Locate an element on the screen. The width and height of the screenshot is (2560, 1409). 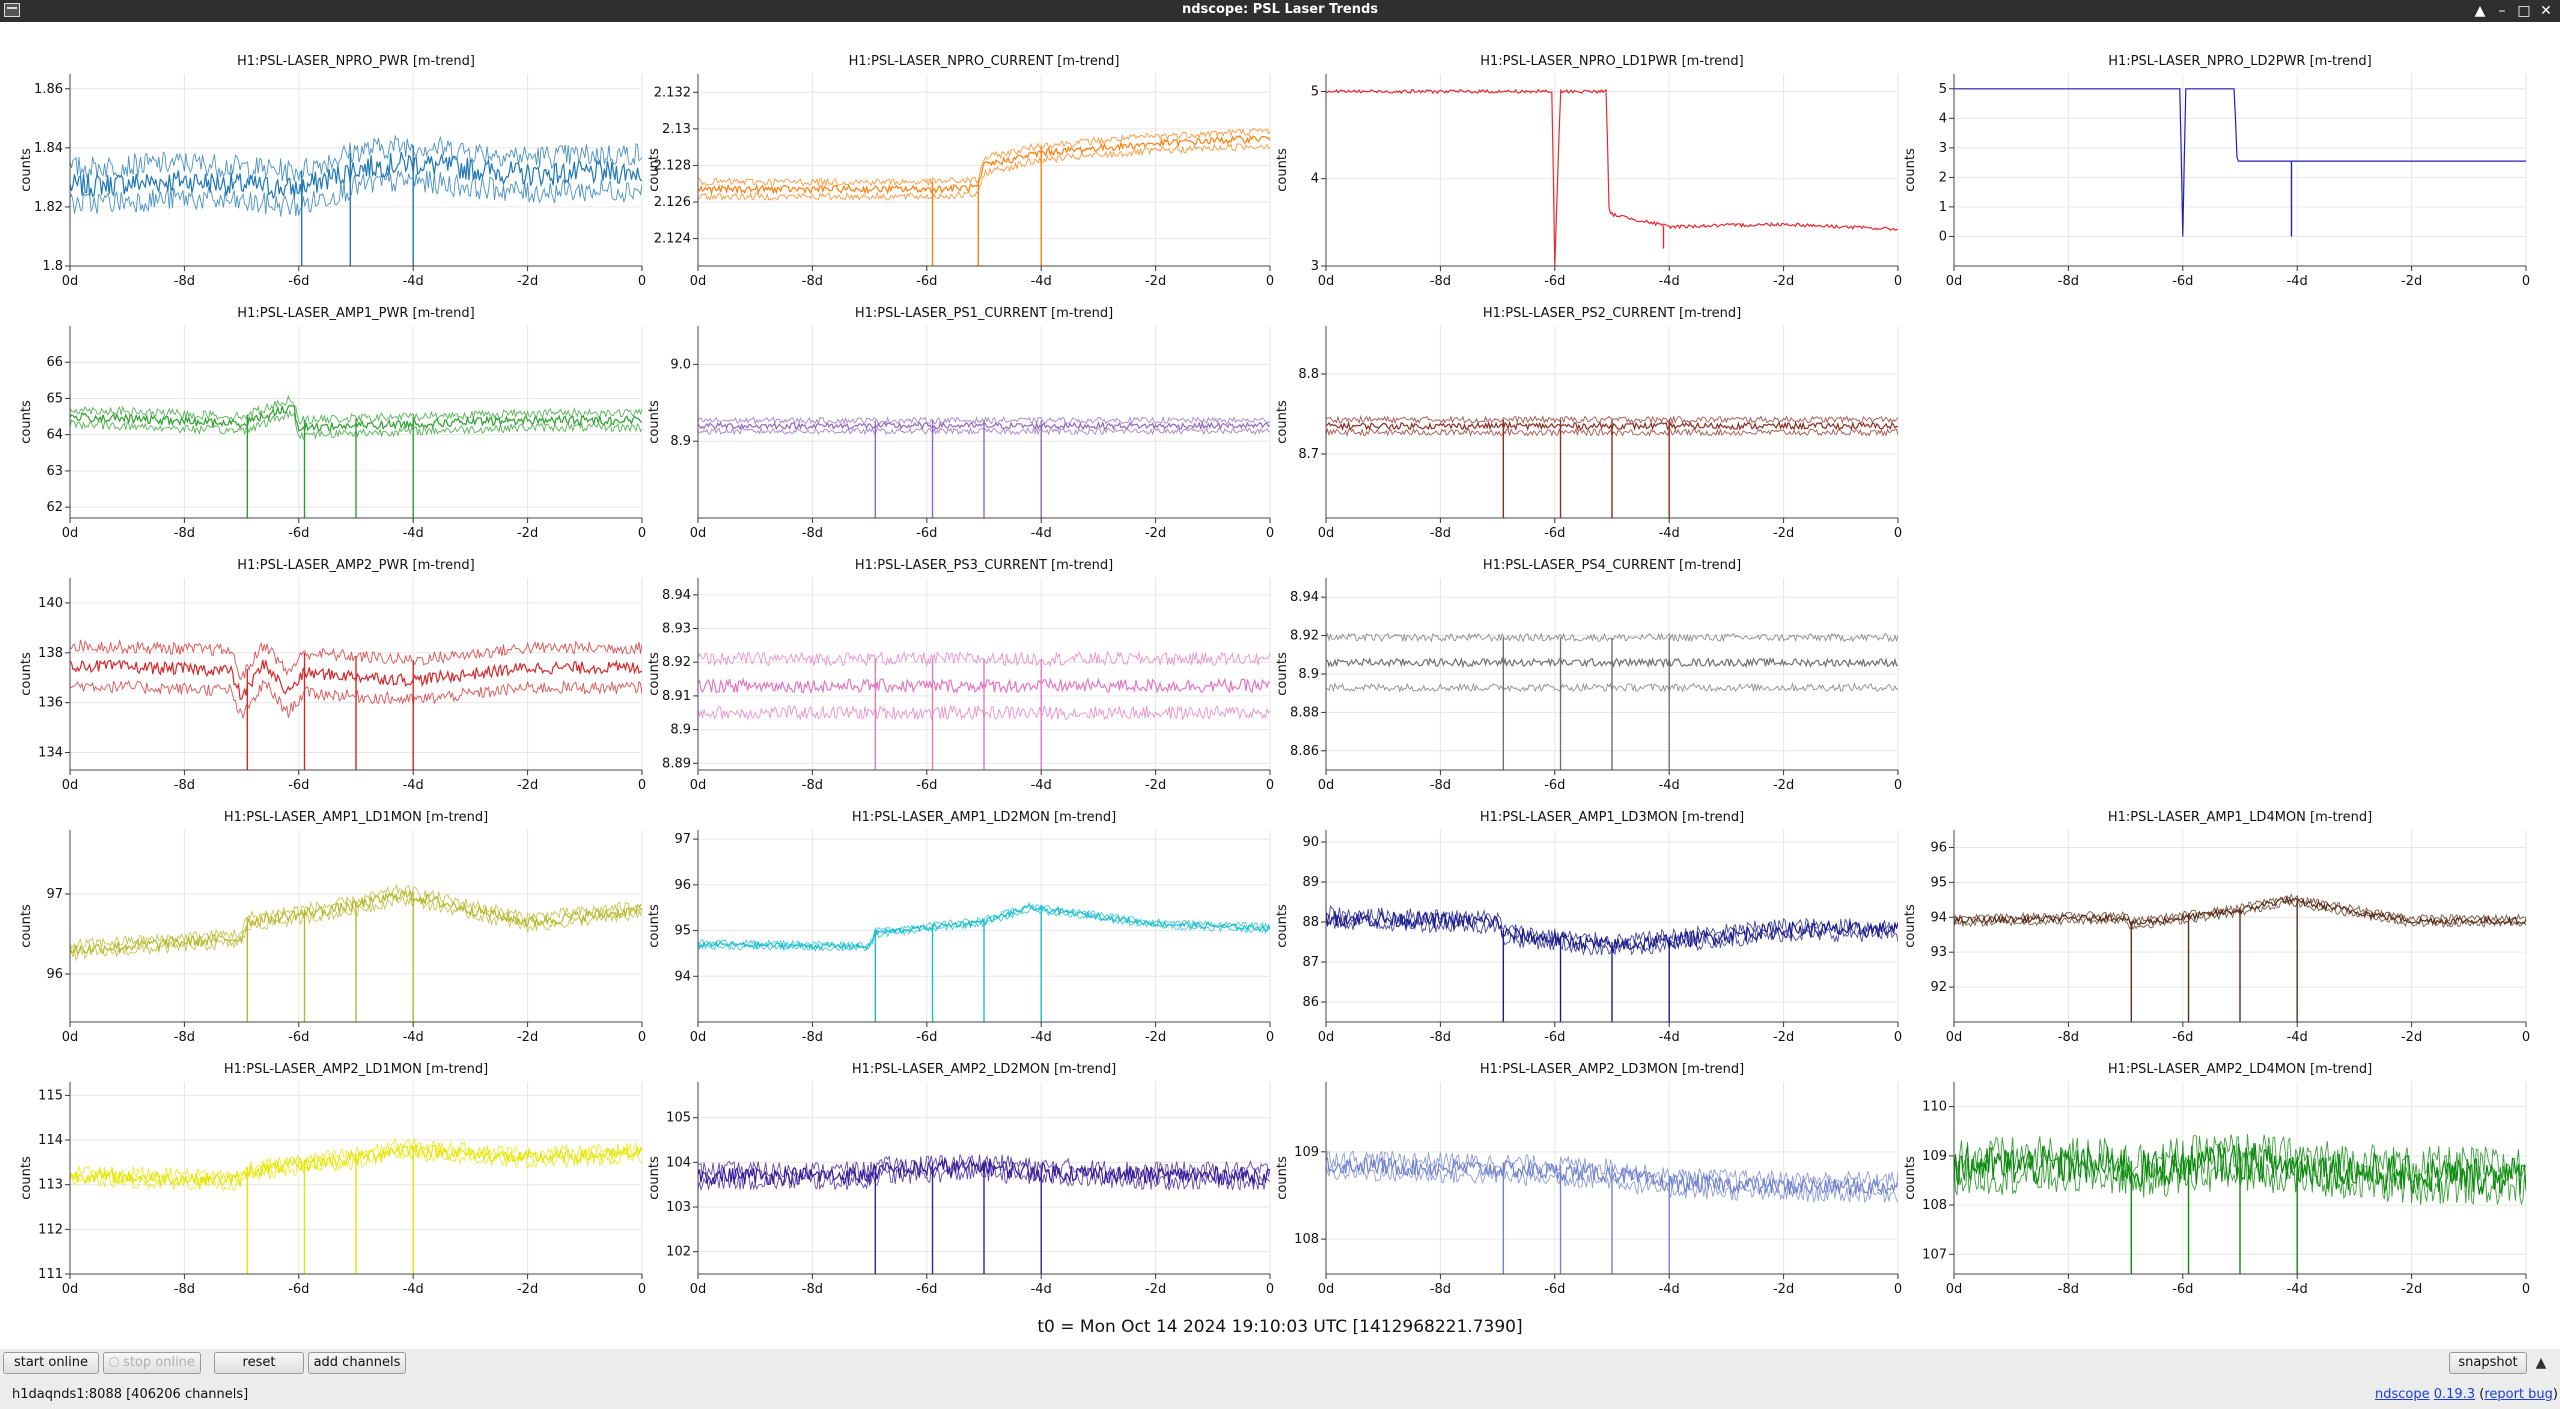
y-tick-label: 2.128 is located at coordinates (672, 165).